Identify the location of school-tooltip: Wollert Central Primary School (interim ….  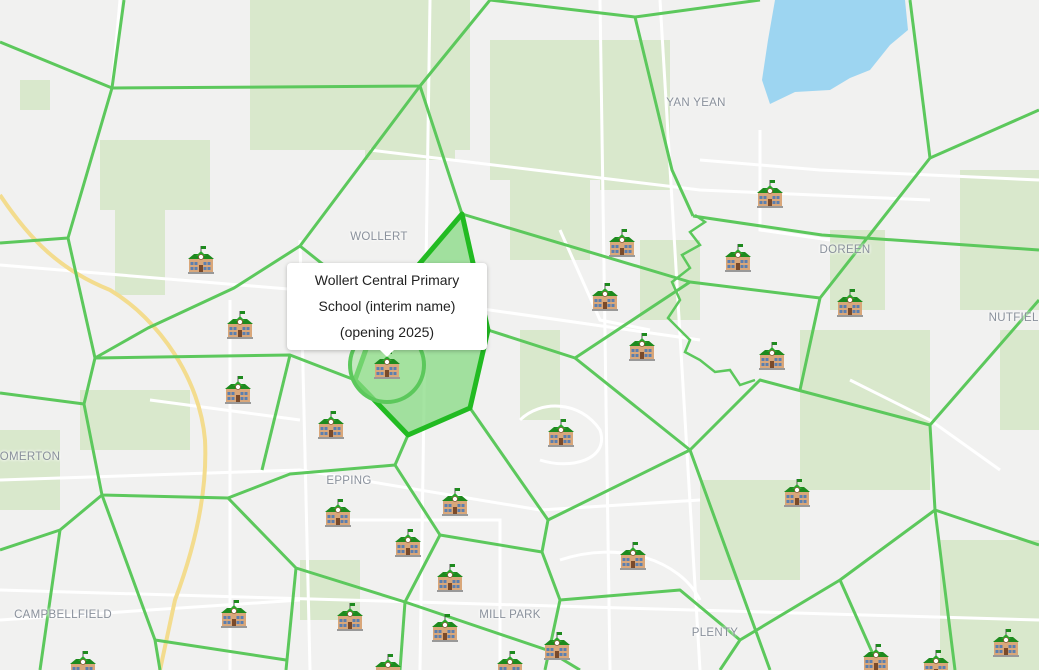
(387, 310).